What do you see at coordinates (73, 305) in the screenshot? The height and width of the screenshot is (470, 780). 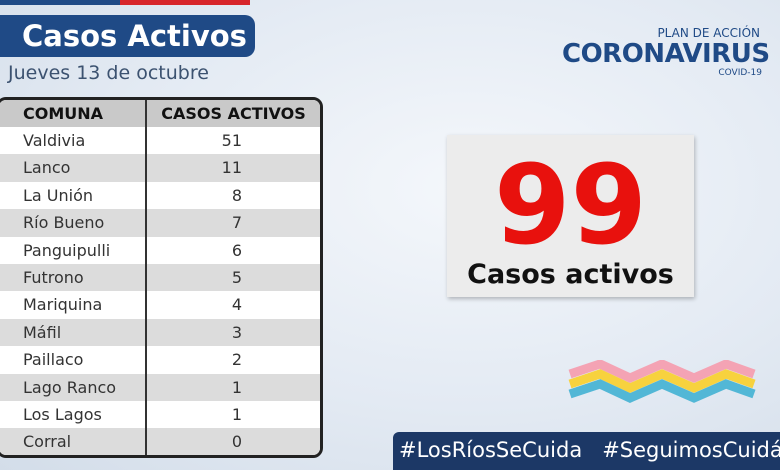 I see `commune-cell: Mariquina` at bounding box center [73, 305].